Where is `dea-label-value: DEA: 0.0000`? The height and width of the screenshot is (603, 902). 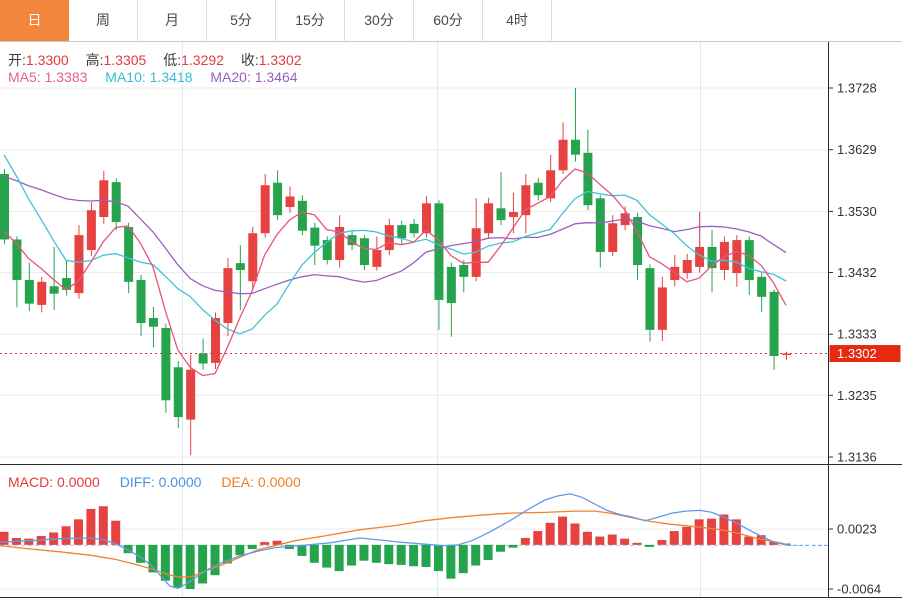 dea-label-value: DEA: 0.0000 is located at coordinates (261, 482).